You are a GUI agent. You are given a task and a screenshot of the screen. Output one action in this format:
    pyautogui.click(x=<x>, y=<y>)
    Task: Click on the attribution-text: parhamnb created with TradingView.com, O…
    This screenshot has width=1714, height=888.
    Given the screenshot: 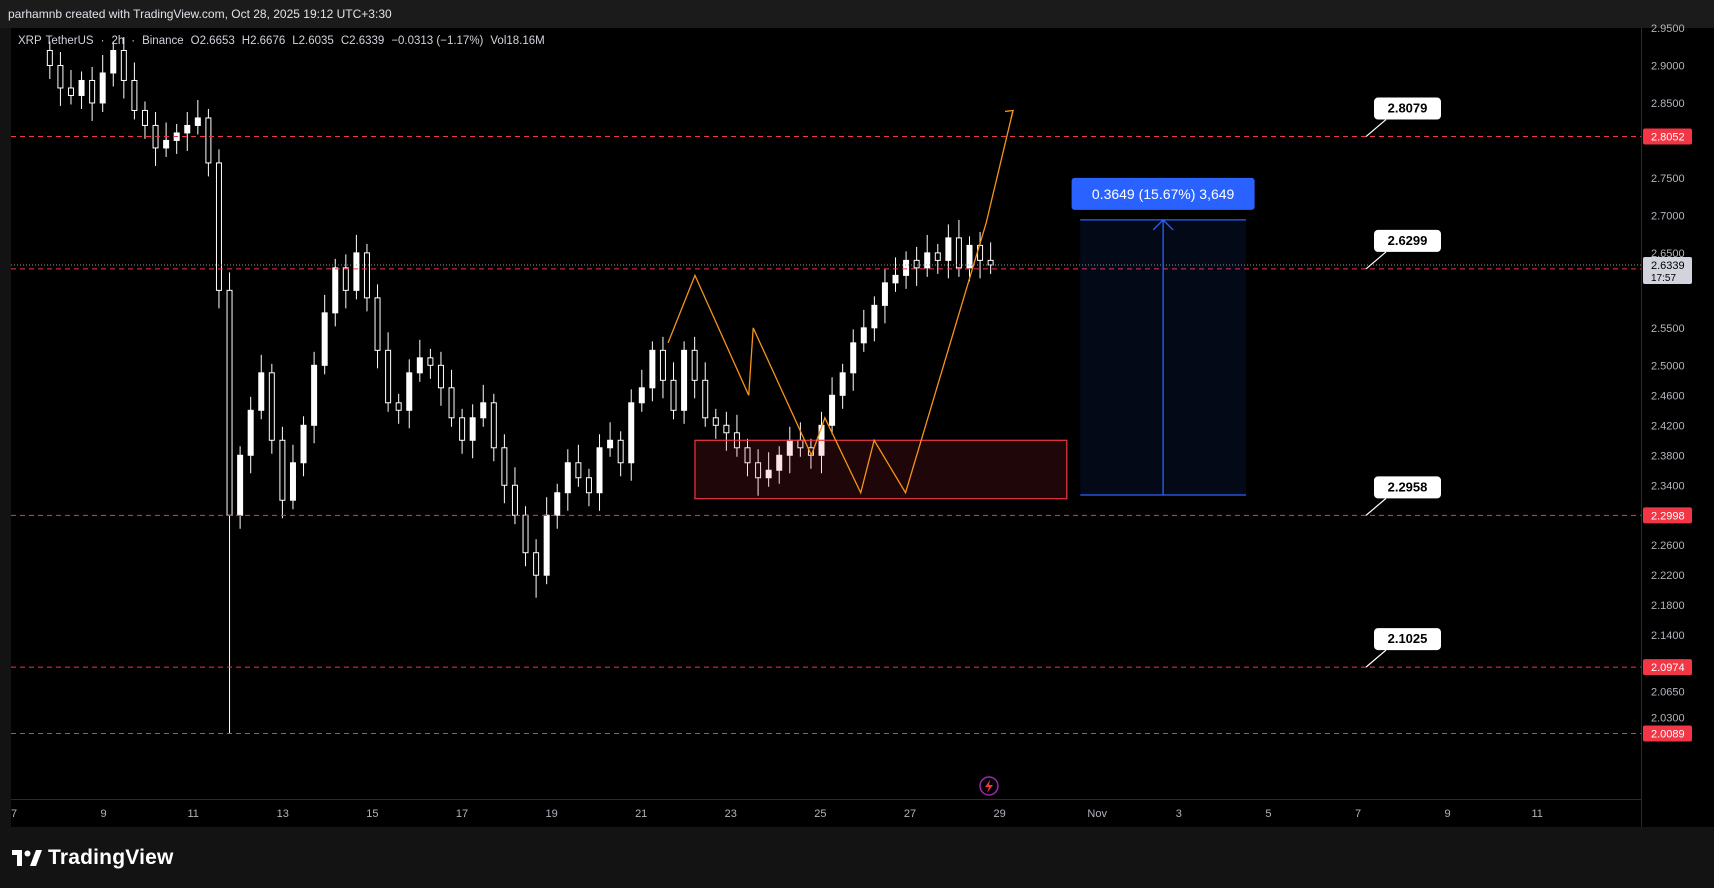 What is the action you would take?
    pyautogui.click(x=200, y=14)
    